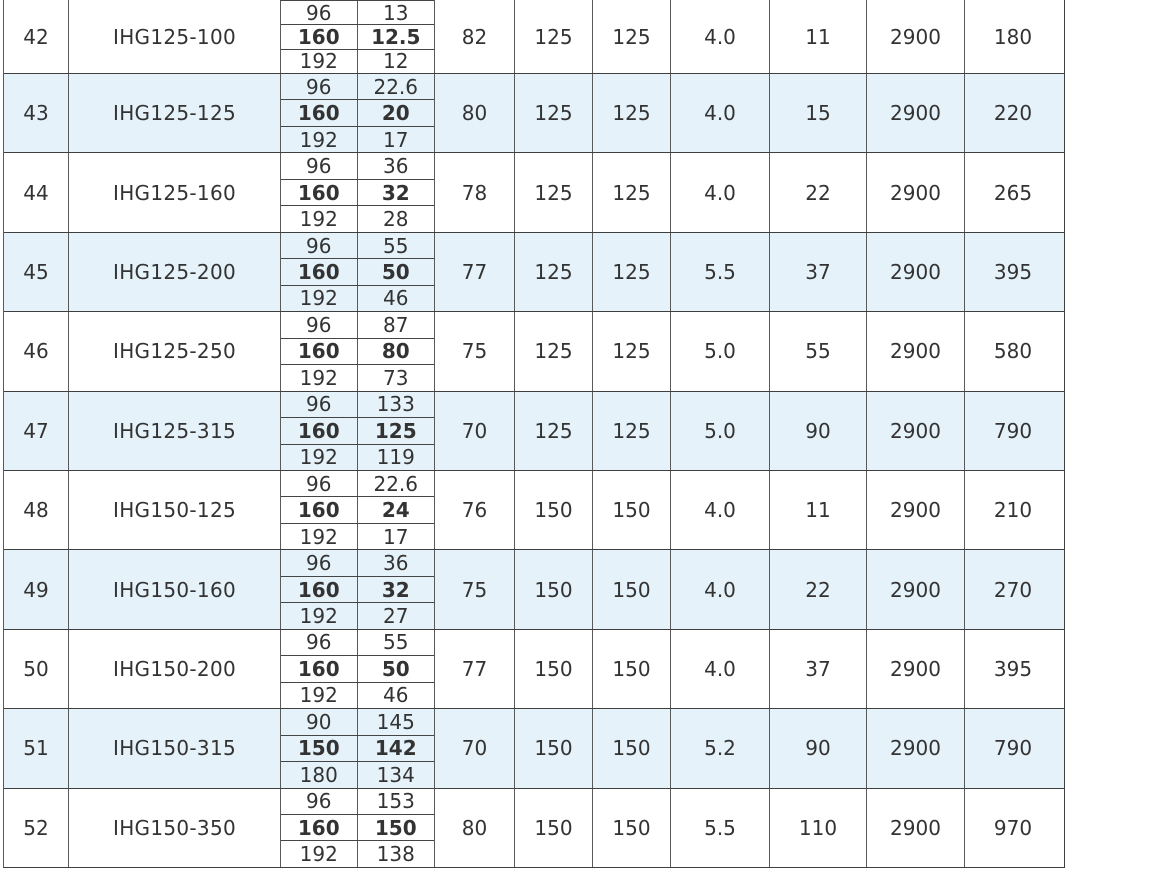 This screenshot has width=1150, height=890. I want to click on weight-cell: 210, so click(1012, 510).